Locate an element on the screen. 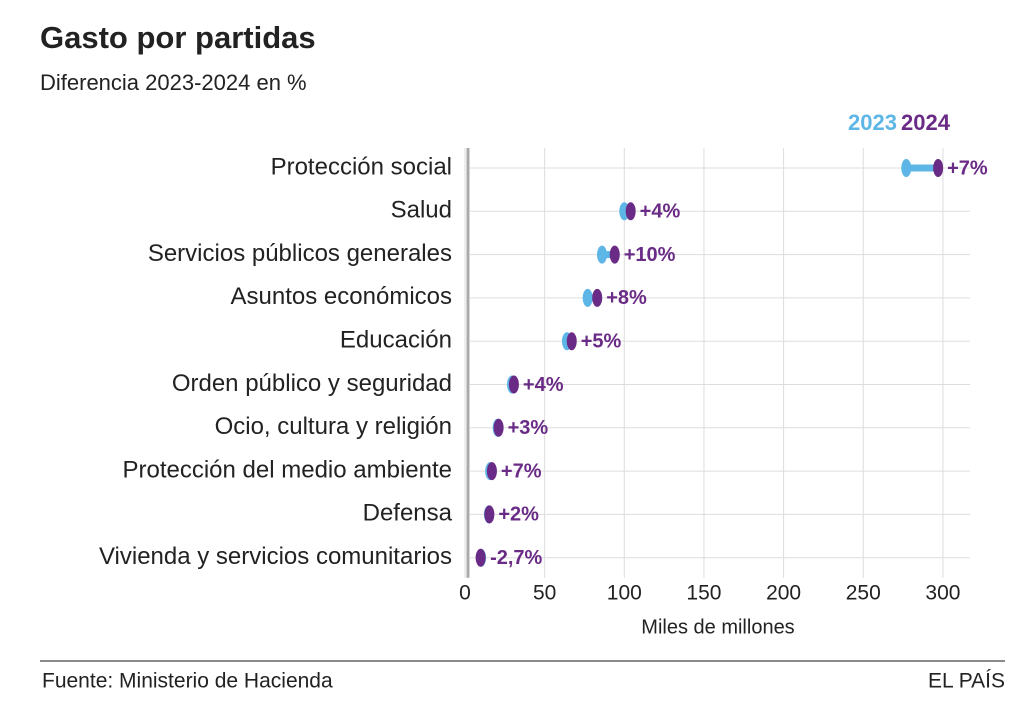  x-tick-label: 100 is located at coordinates (624, 593).